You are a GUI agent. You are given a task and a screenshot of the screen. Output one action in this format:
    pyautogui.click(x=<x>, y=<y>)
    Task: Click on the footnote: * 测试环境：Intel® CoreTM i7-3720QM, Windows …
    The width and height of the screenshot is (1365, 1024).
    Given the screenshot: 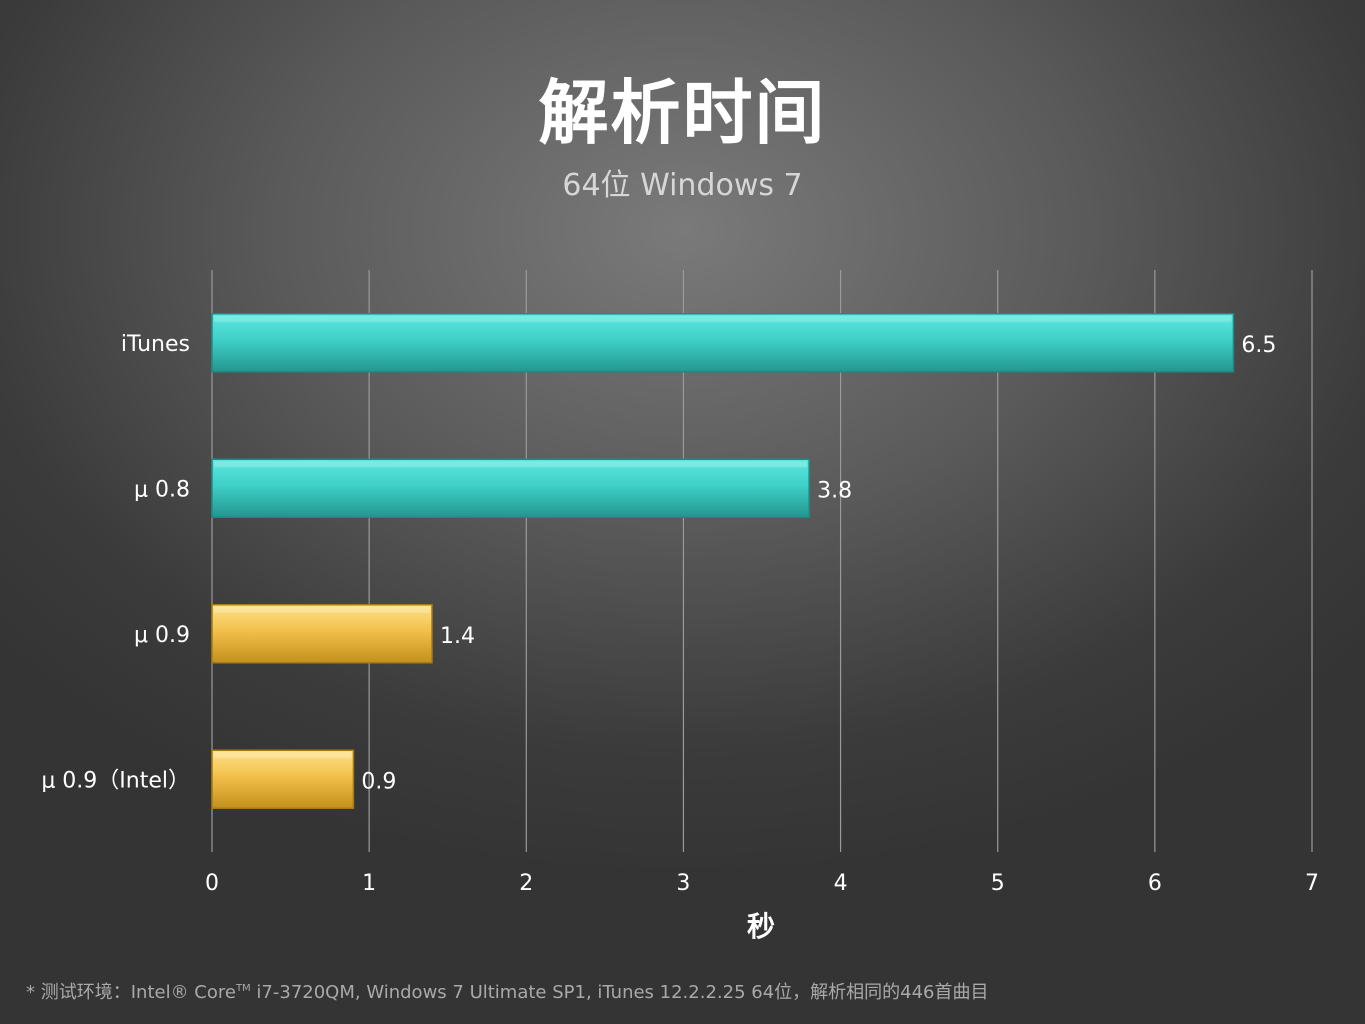 What is the action you would take?
    pyautogui.click(x=507, y=991)
    